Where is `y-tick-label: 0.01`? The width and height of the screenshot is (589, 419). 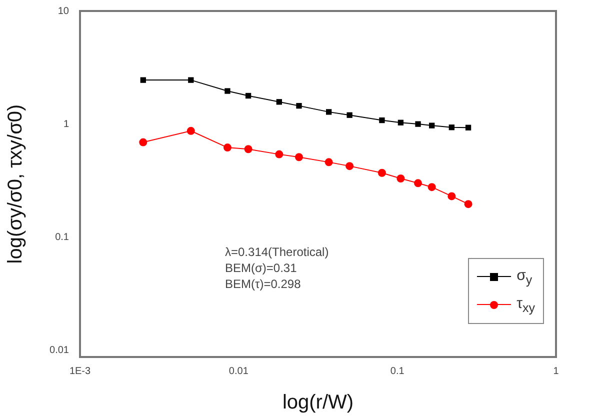
y-tick-label: 0.01 is located at coordinates (60, 350).